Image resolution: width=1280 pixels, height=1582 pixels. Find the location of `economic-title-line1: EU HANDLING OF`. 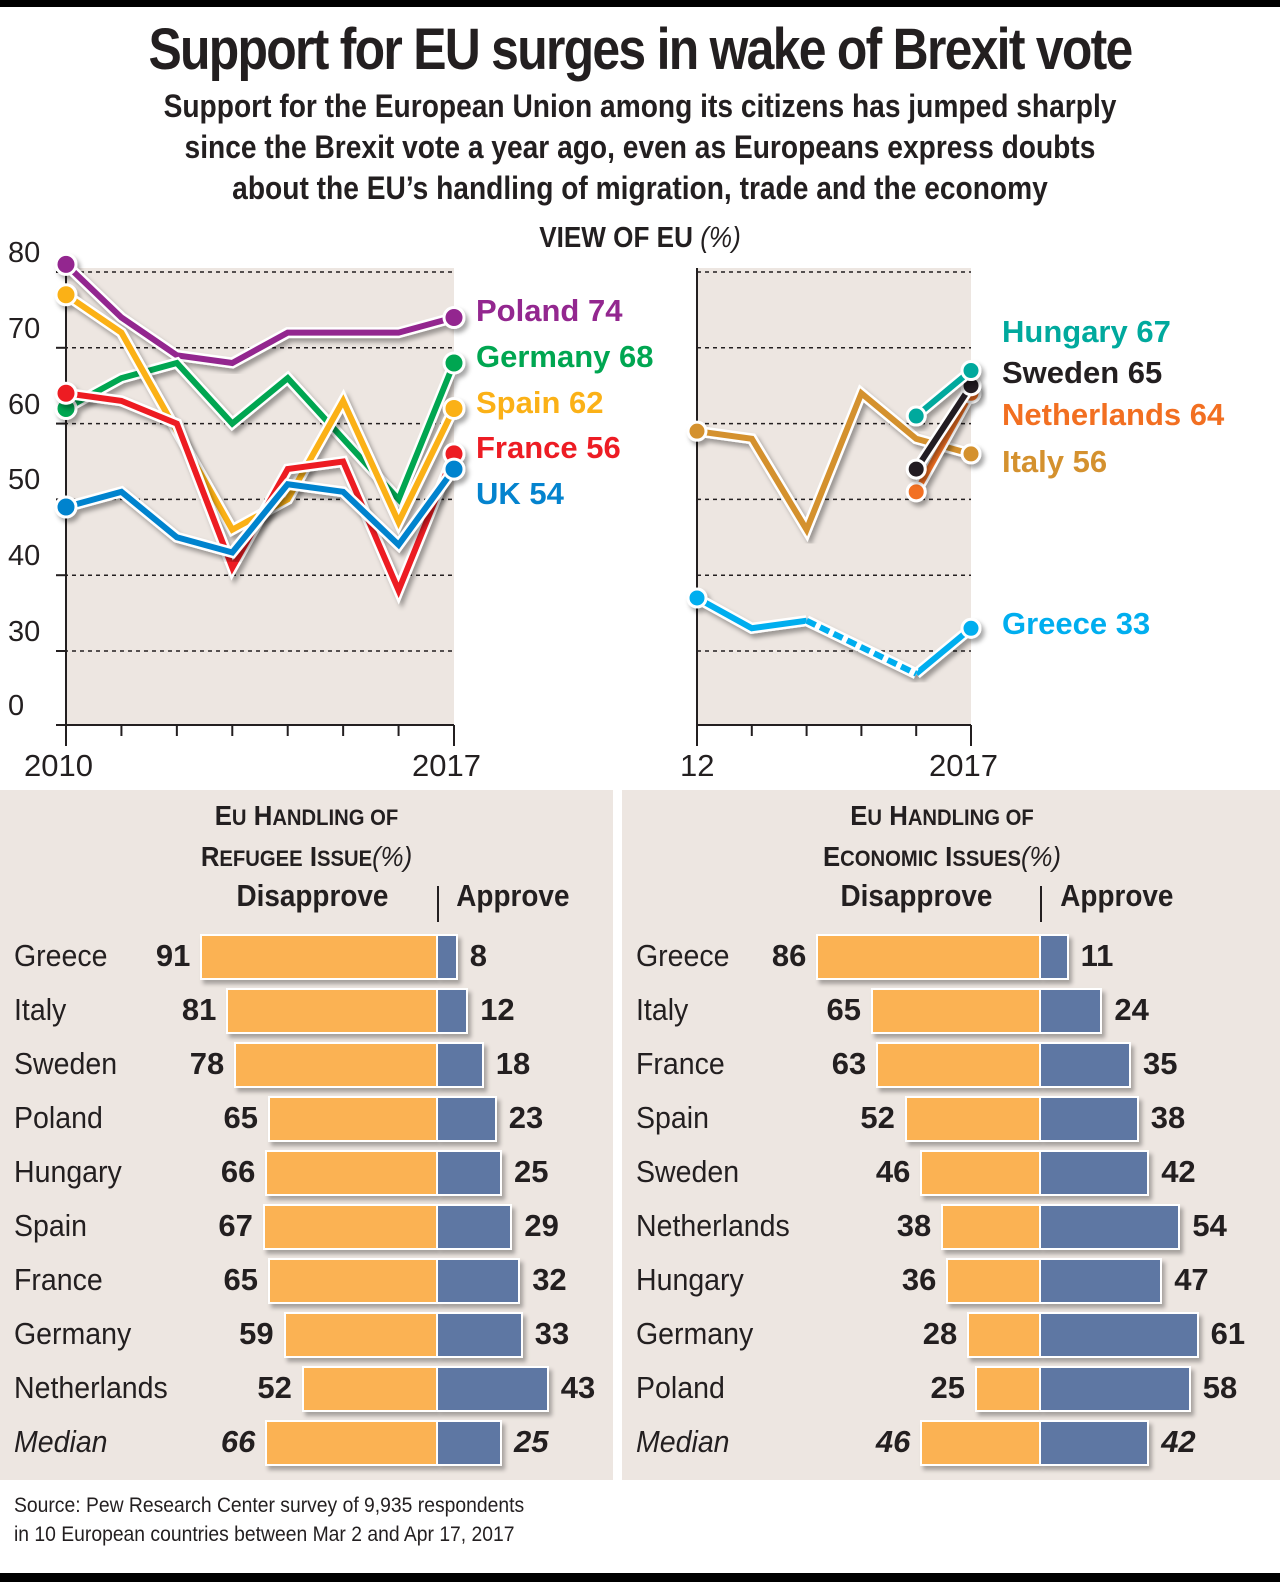

economic-title-line1: EU HANDLING OF is located at coordinates (942, 815).